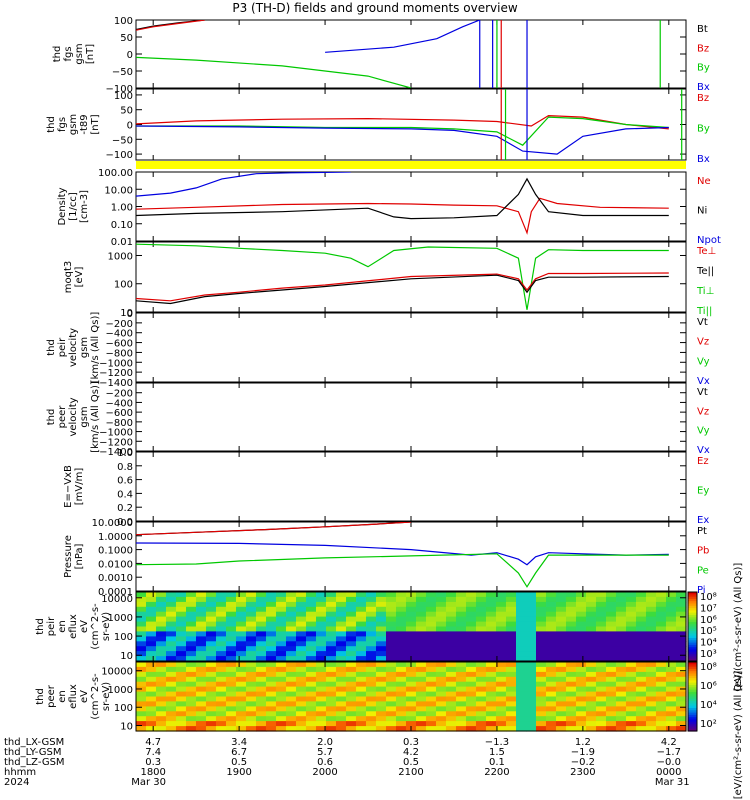  I want to click on y-axis-label: thdfgsgsm-t89[nT], so click(73, 124).